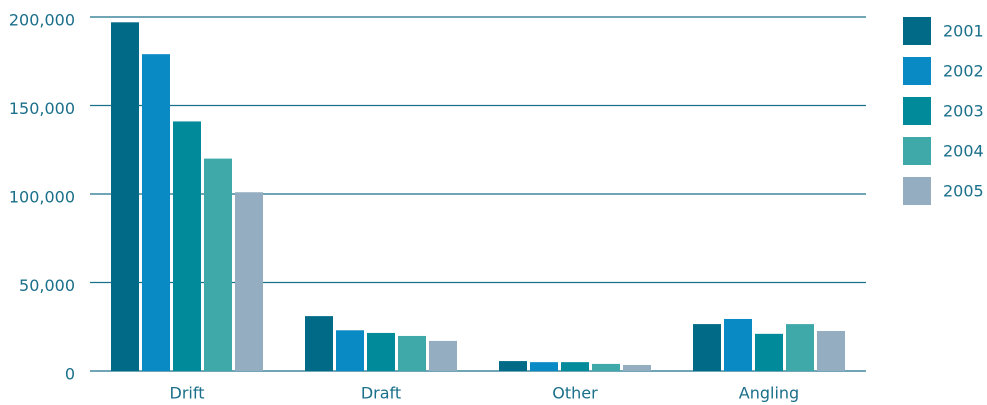 Image resolution: width=987 pixels, height=405 pixels. I want to click on x-tick-label: Other, so click(575, 393).